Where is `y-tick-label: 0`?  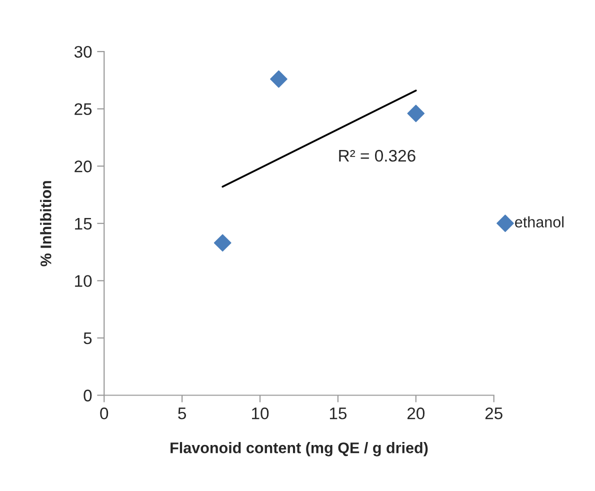 y-tick-label: 0 is located at coordinates (88, 396).